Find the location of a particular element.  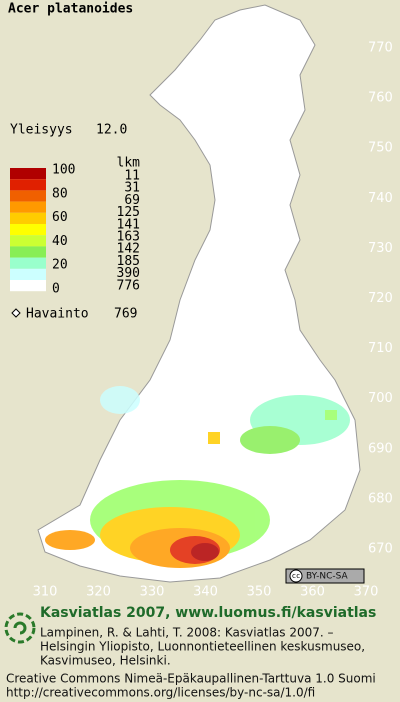

scale-label: 20 is located at coordinates (60, 265).